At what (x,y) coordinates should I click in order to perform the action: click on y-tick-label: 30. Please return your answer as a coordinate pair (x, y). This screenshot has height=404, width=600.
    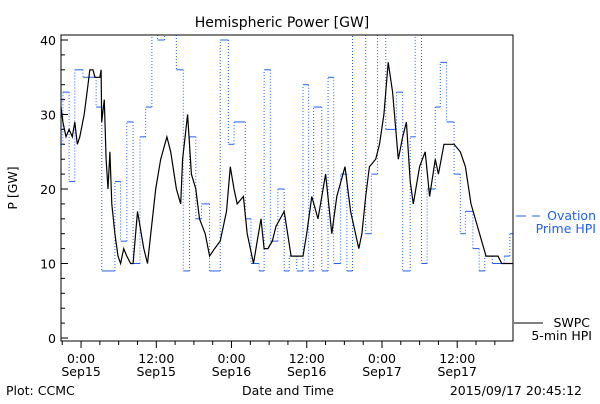
    Looking at the image, I should click on (48, 115).